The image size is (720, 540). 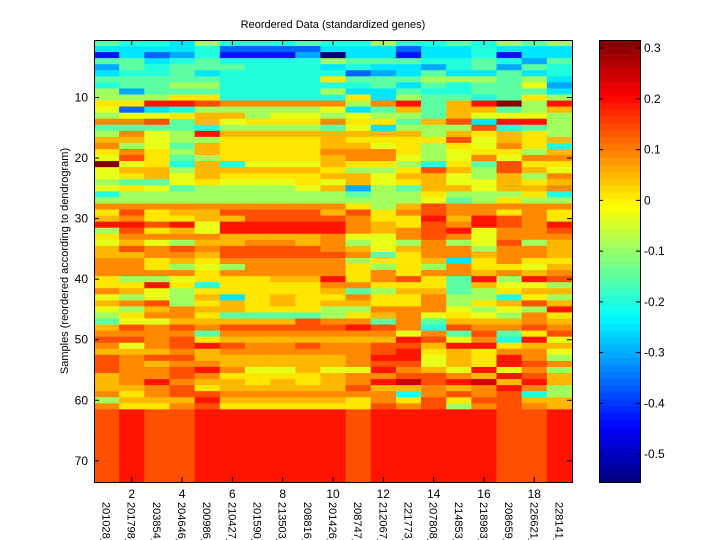 What do you see at coordinates (82, 219) in the screenshot?
I see `y-tick-label: 30` at bounding box center [82, 219].